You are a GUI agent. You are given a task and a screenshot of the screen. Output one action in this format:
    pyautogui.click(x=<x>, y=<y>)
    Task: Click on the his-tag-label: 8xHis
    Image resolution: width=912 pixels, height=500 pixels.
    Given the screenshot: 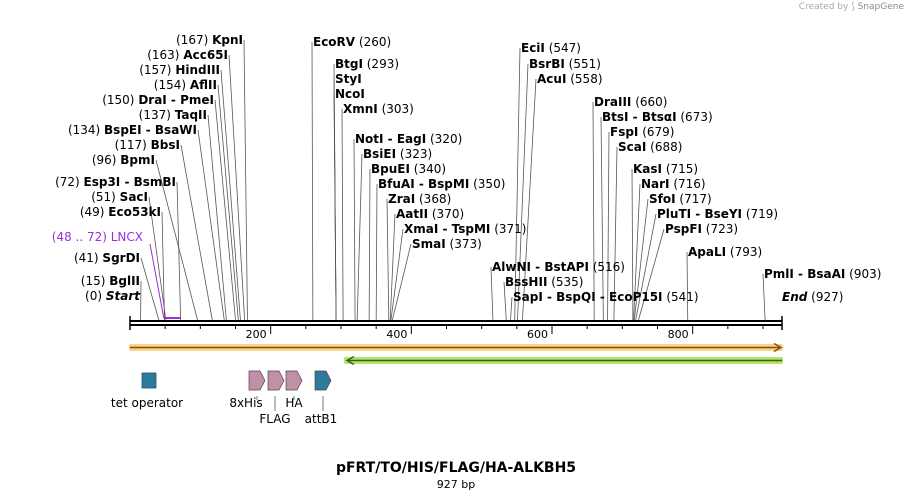 What is the action you would take?
    pyautogui.click(x=245, y=403)
    